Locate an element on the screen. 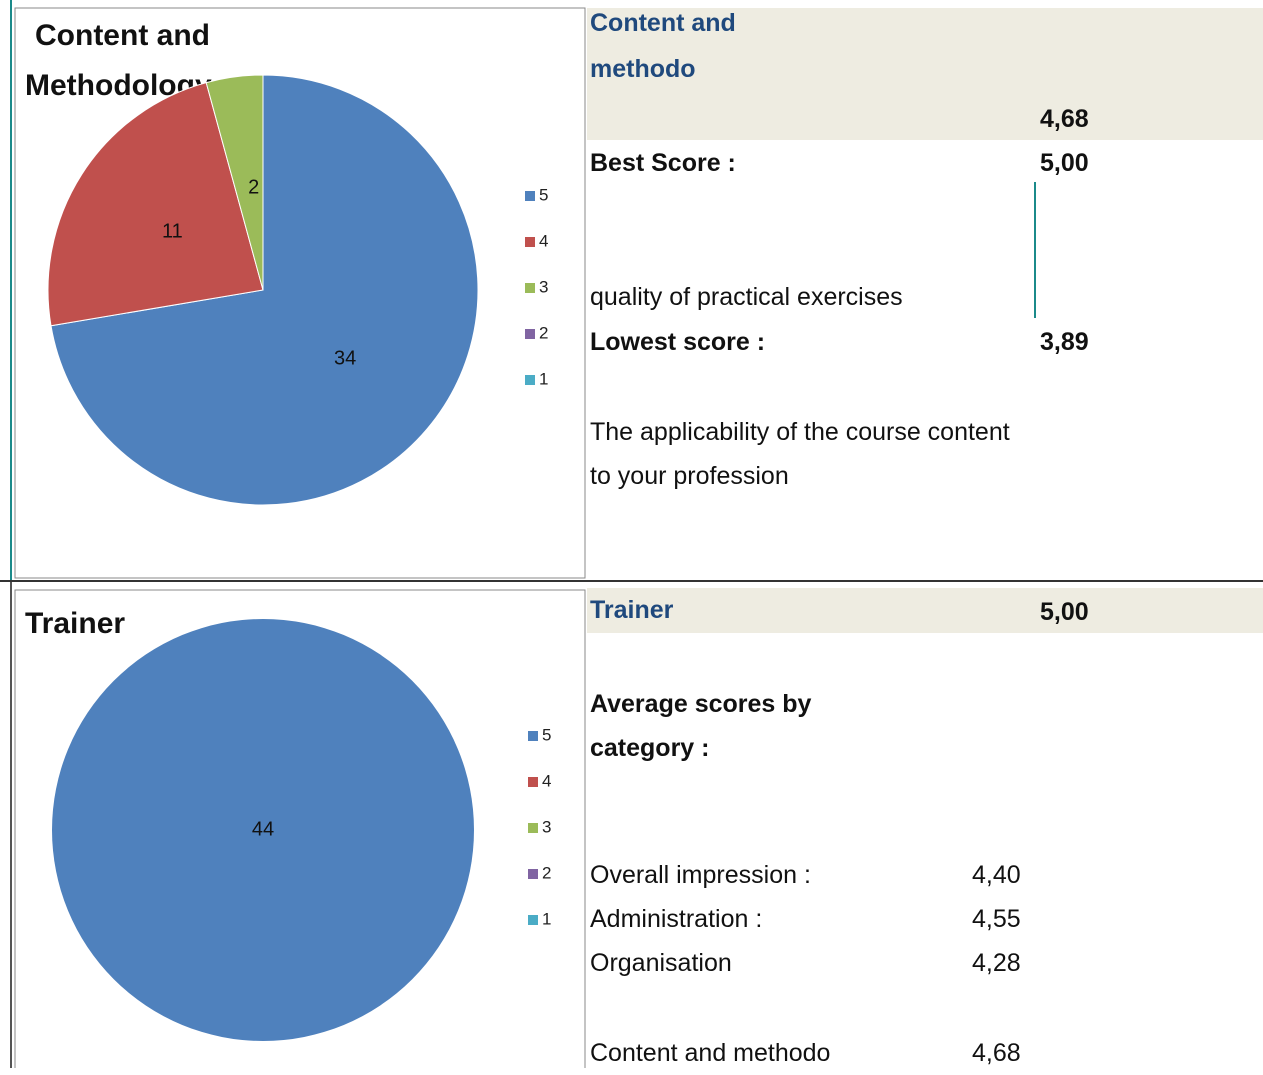  data-label: 44 is located at coordinates (263, 829).